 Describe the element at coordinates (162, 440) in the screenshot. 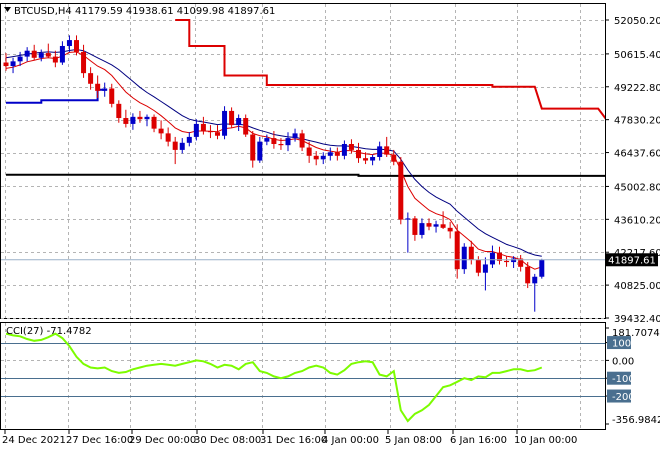

I see `time-tick-label: 29 Dec 00:00` at that location.